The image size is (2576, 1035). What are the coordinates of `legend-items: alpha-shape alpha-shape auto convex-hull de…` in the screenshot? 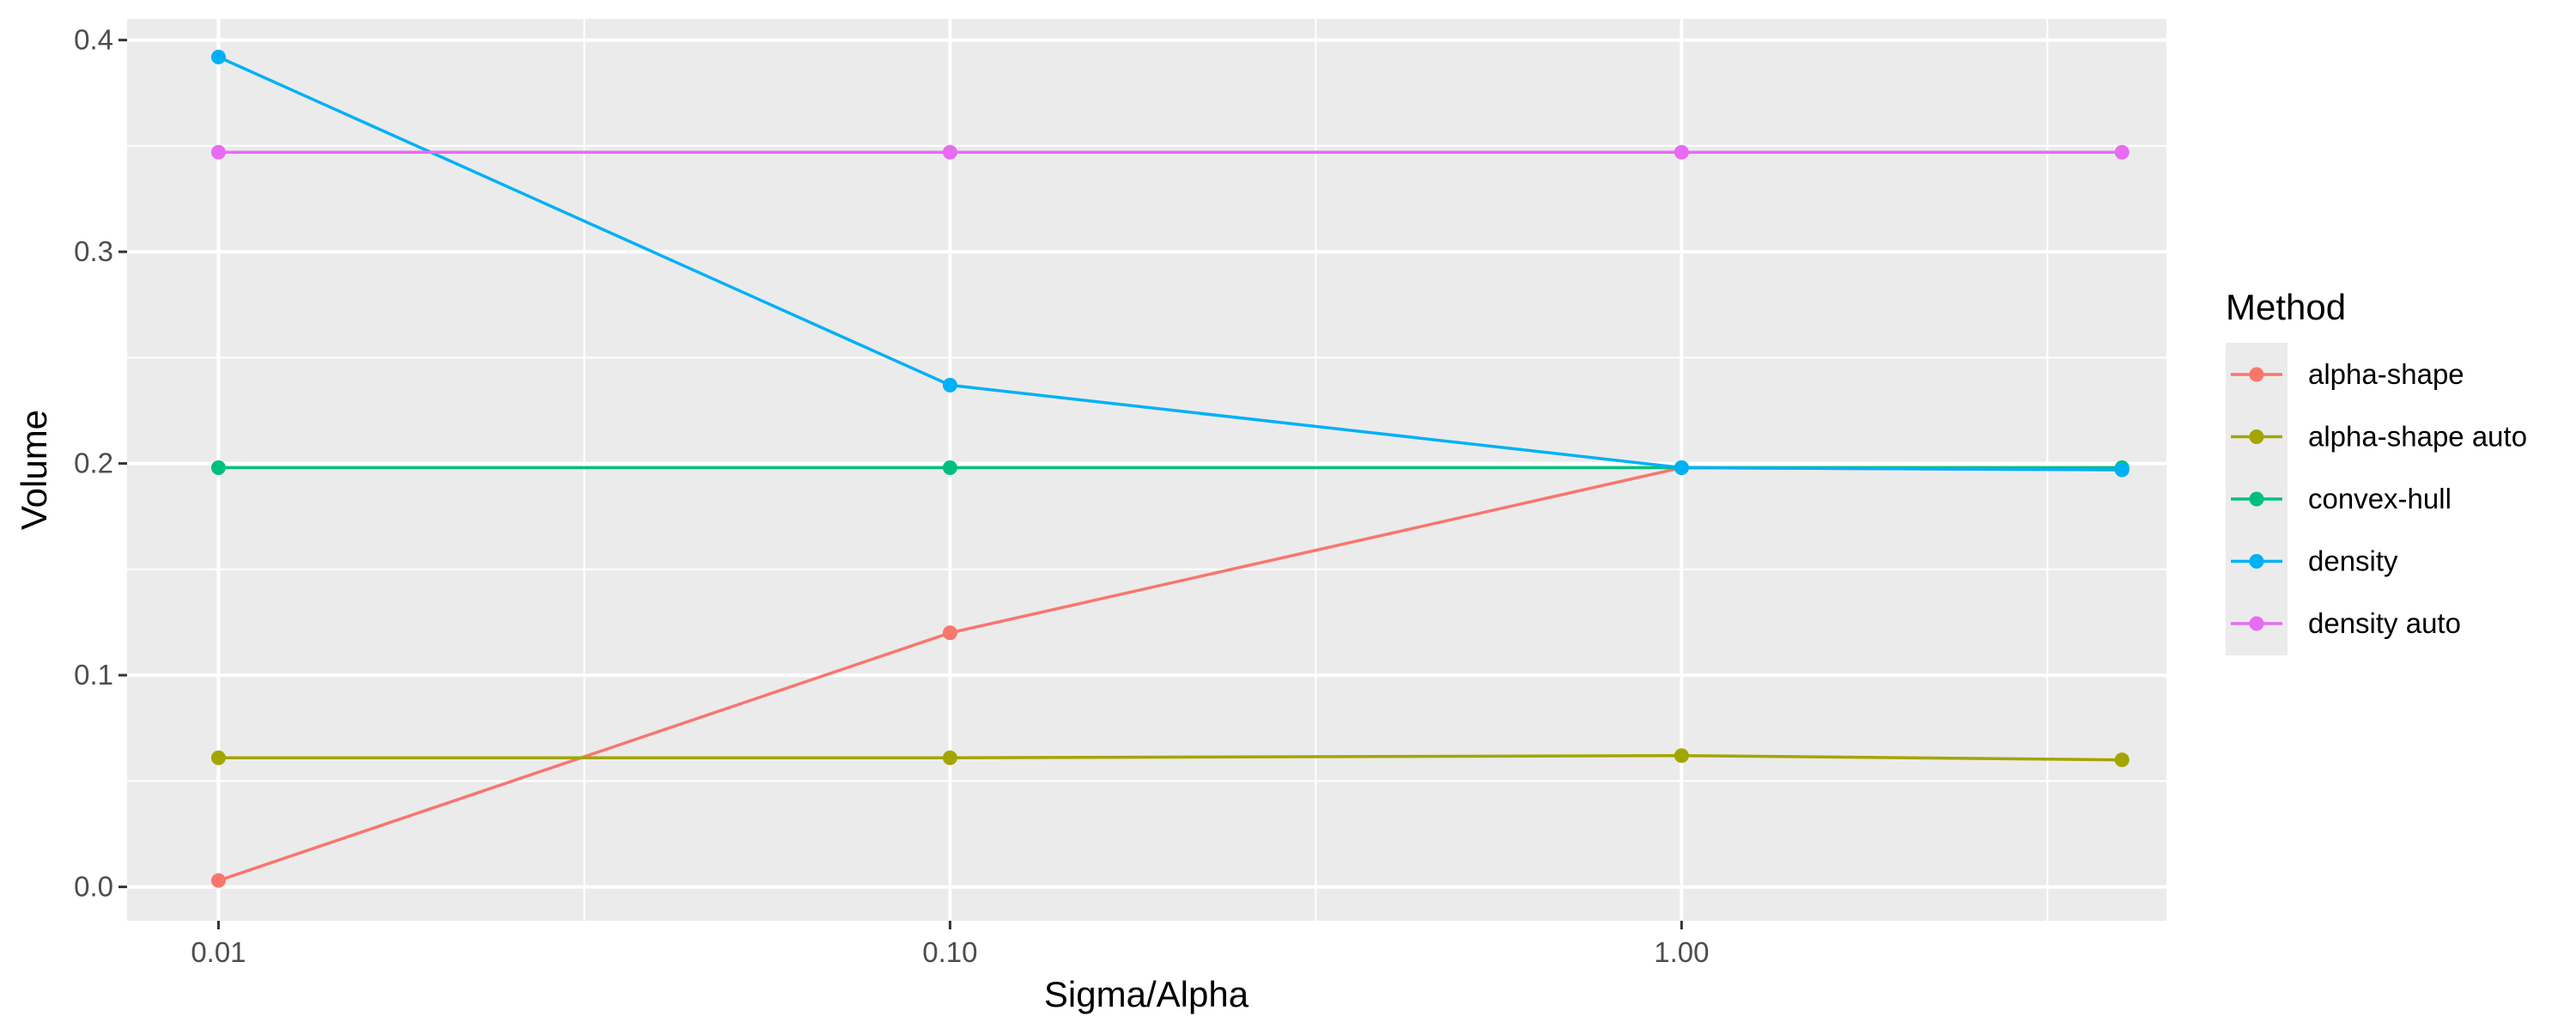 It's located at (2379, 498).